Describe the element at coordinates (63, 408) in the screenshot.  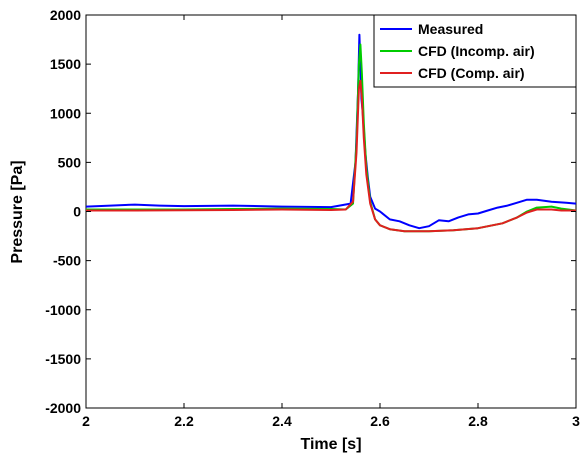
I see `y-tick-label: -2000` at that location.